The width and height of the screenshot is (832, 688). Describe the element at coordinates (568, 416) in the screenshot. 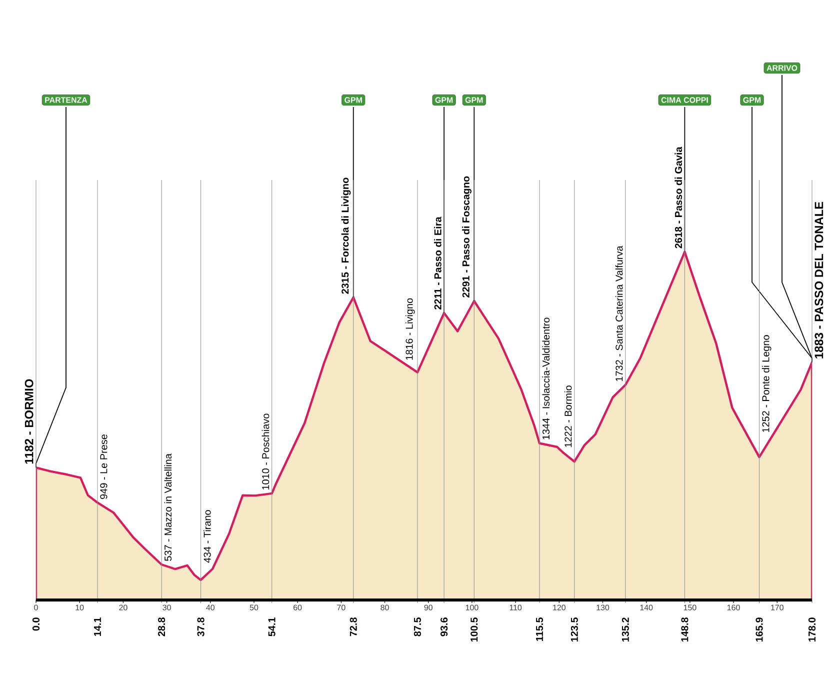

I see `data-label: 1222 - Bormio` at that location.